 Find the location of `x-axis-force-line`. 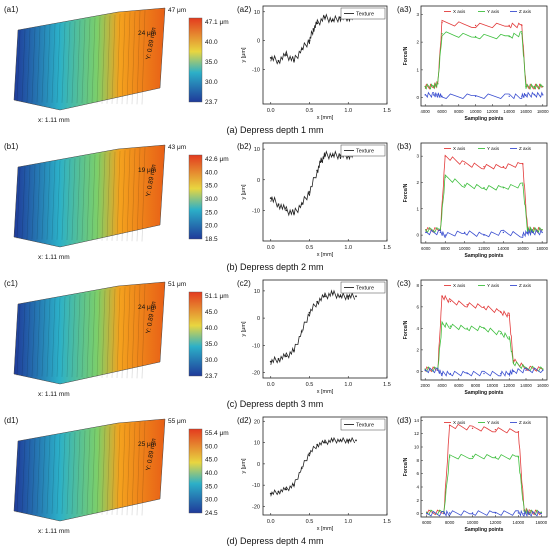

x-axis-force-line is located at coordinates (484, 54).